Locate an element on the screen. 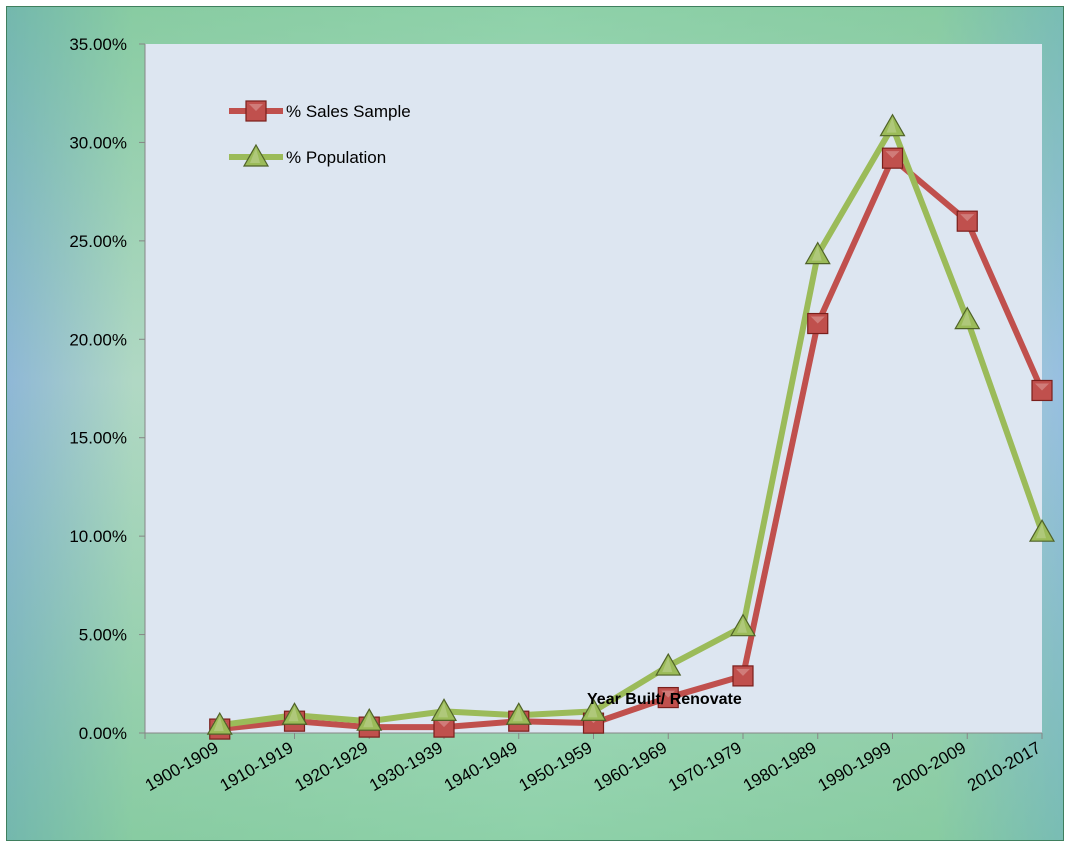  legend-item: % Population is located at coordinates (307, 155).